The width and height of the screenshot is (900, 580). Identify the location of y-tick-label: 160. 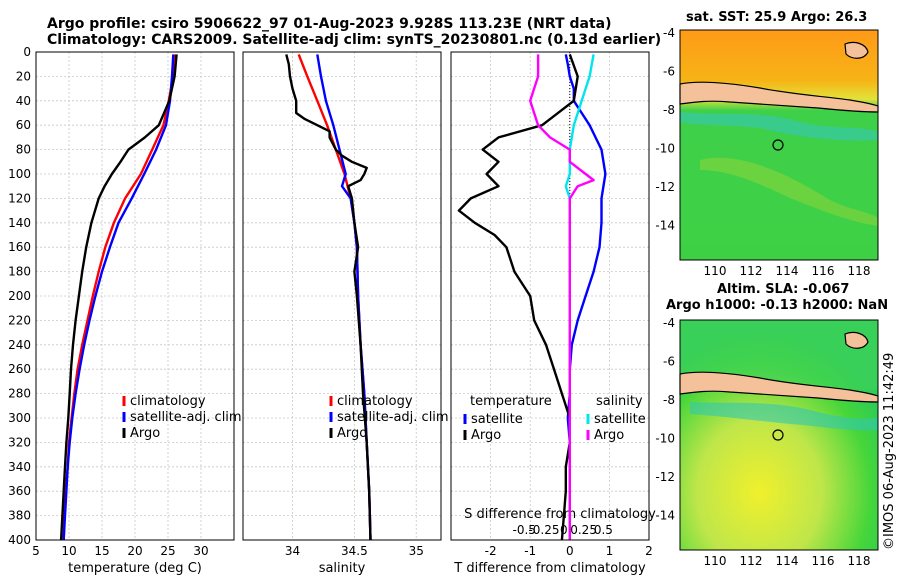
(19, 247).